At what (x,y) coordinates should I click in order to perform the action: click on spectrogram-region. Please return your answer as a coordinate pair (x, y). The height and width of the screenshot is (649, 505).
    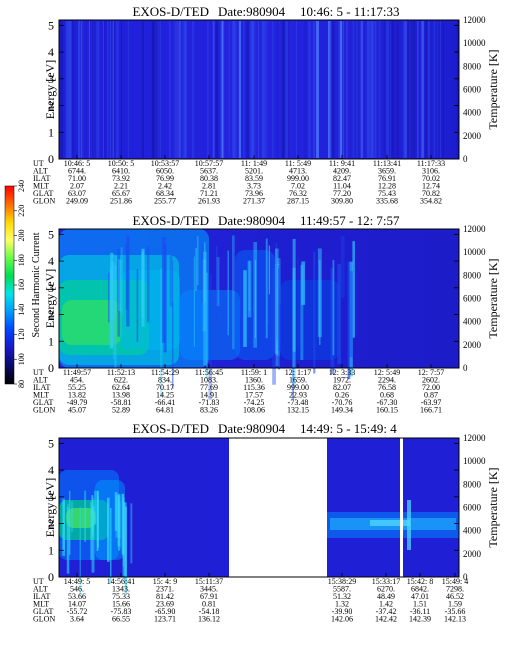
    Looking at the image, I should click on (110, 520).